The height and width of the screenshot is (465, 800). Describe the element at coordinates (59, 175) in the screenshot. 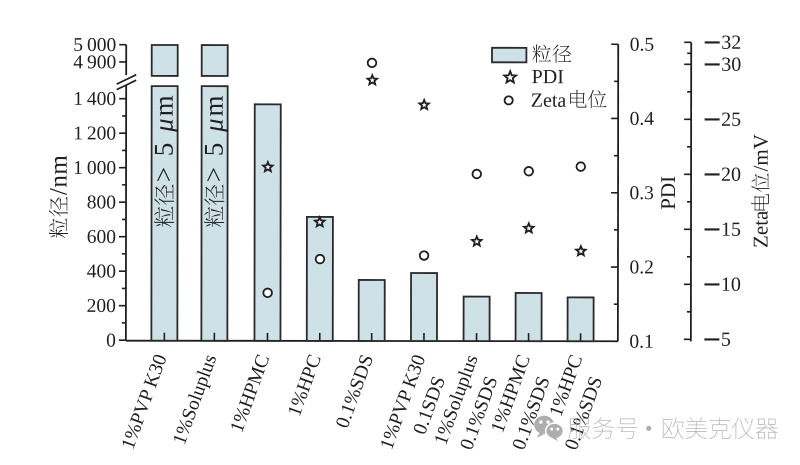

I see `svg-text: /nm` at that location.